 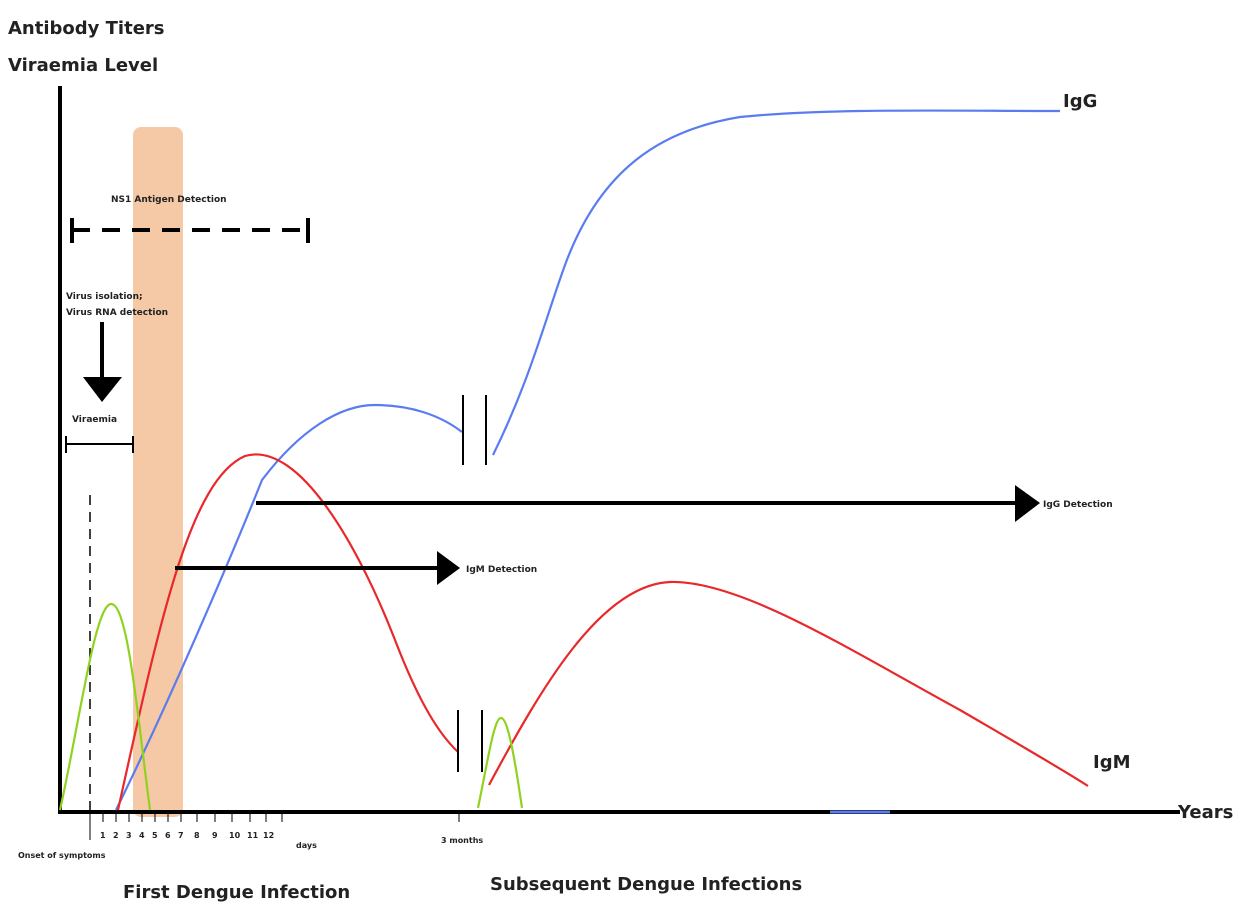 I want to click on day-tick-marks, so click(x=274, y=826).